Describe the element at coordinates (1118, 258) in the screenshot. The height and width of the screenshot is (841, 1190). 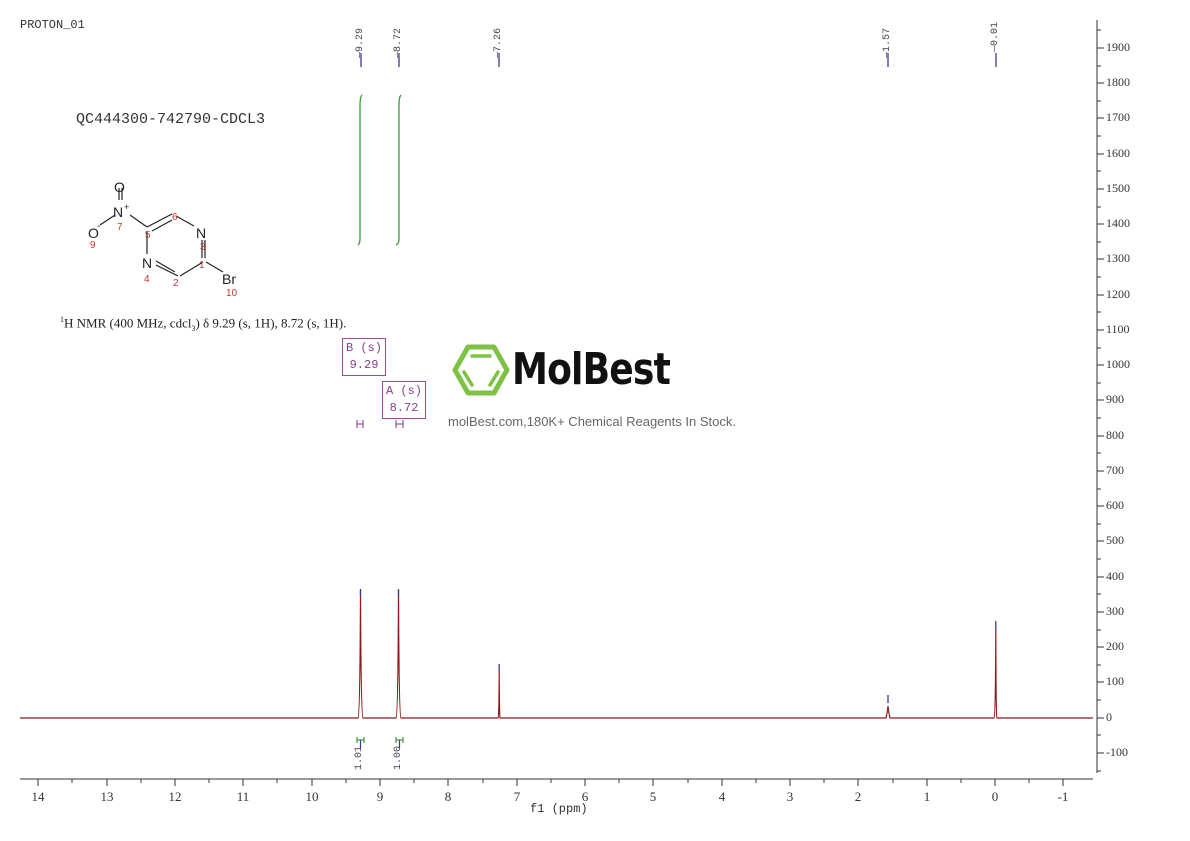
I see `y-tick-label: 1300` at that location.